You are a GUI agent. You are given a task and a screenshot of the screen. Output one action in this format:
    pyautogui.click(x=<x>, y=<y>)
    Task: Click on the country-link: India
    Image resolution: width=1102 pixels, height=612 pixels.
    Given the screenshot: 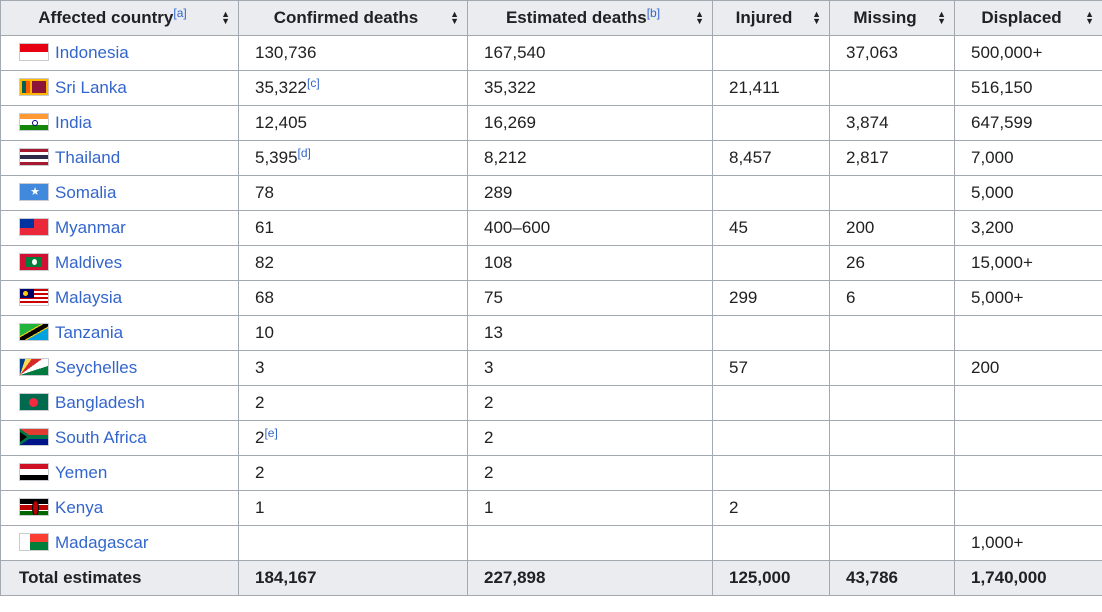 What is the action you would take?
    pyautogui.click(x=73, y=122)
    